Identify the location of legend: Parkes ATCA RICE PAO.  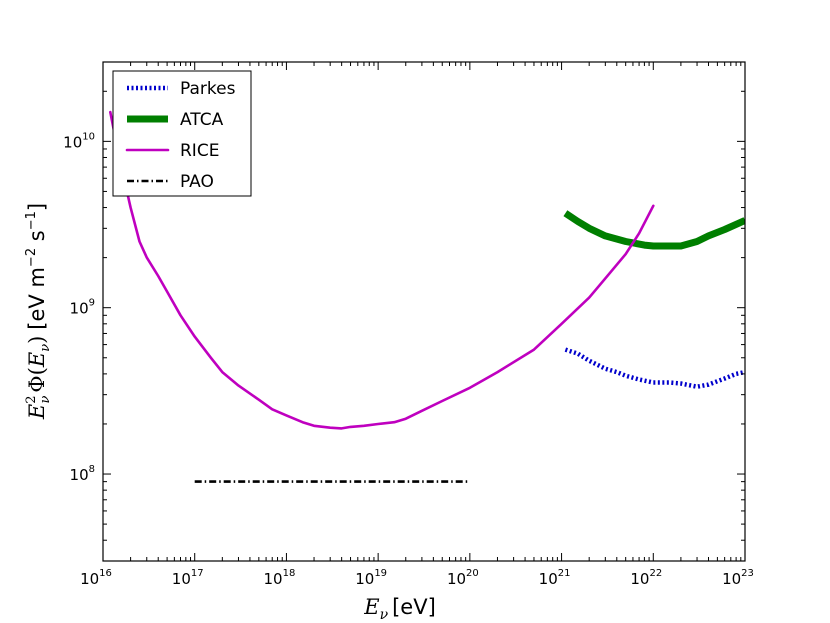
(182, 133).